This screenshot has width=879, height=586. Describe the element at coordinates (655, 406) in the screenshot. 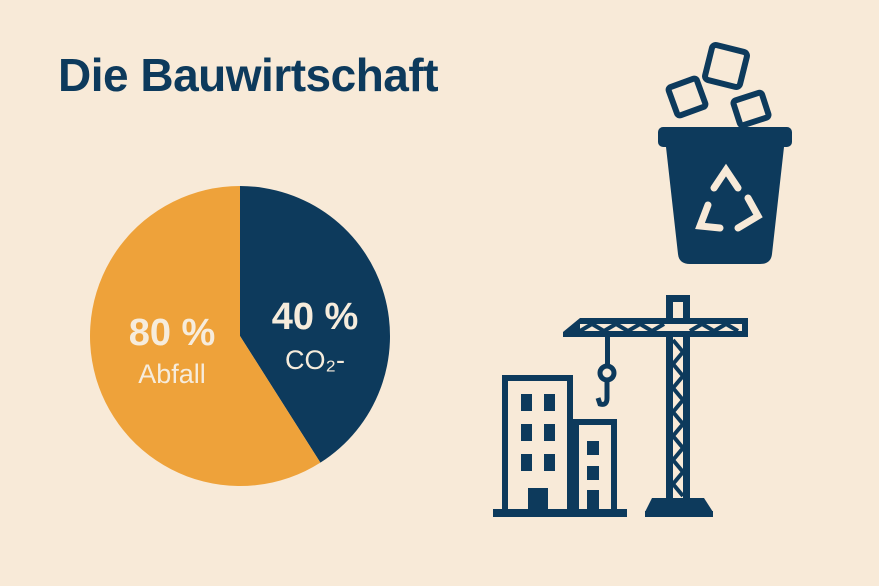

I see `construction-crane-icon` at that location.